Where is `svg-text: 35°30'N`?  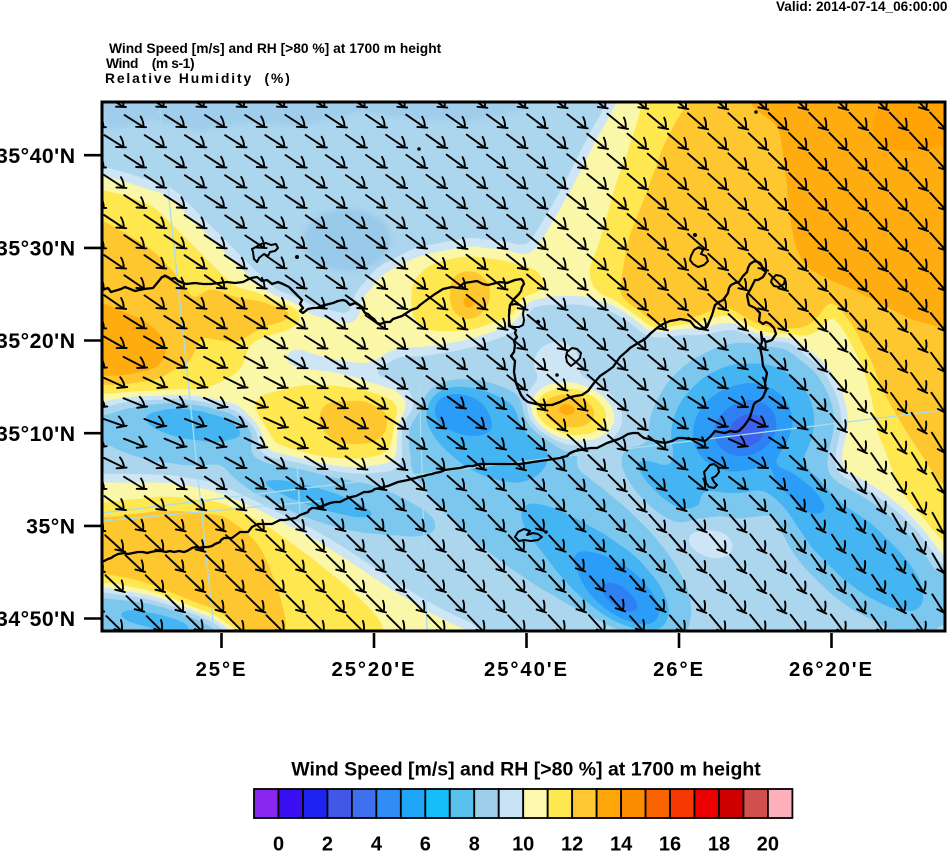 svg-text: 35°30'N is located at coordinates (38, 249).